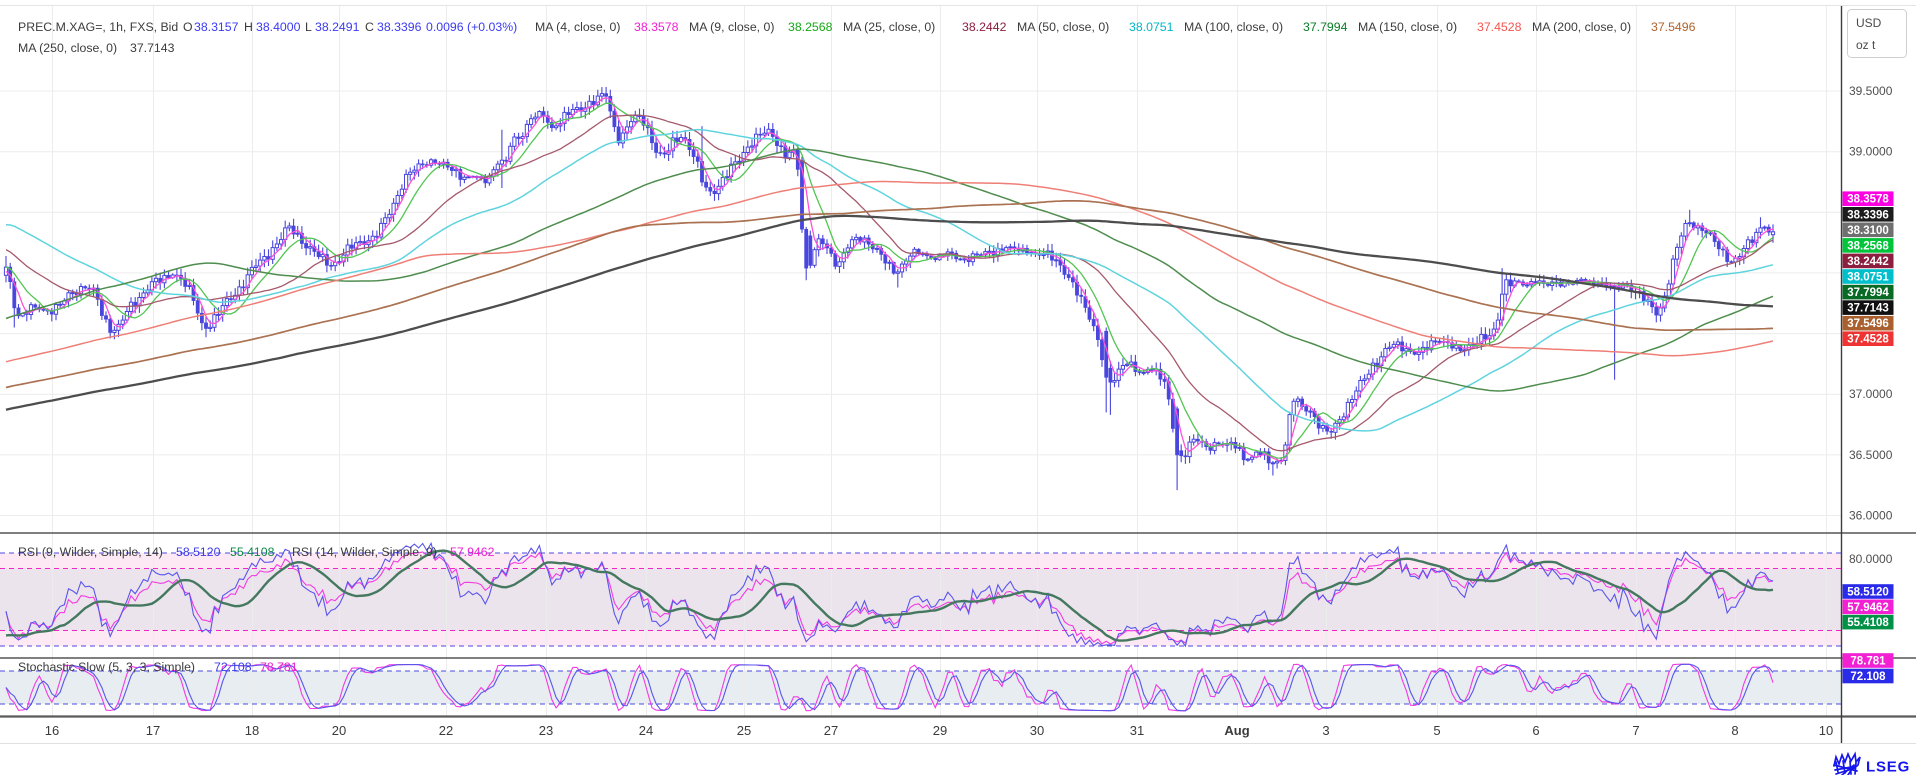 The image size is (1916, 775). I want to click on svg-text: 5, so click(1436, 730).